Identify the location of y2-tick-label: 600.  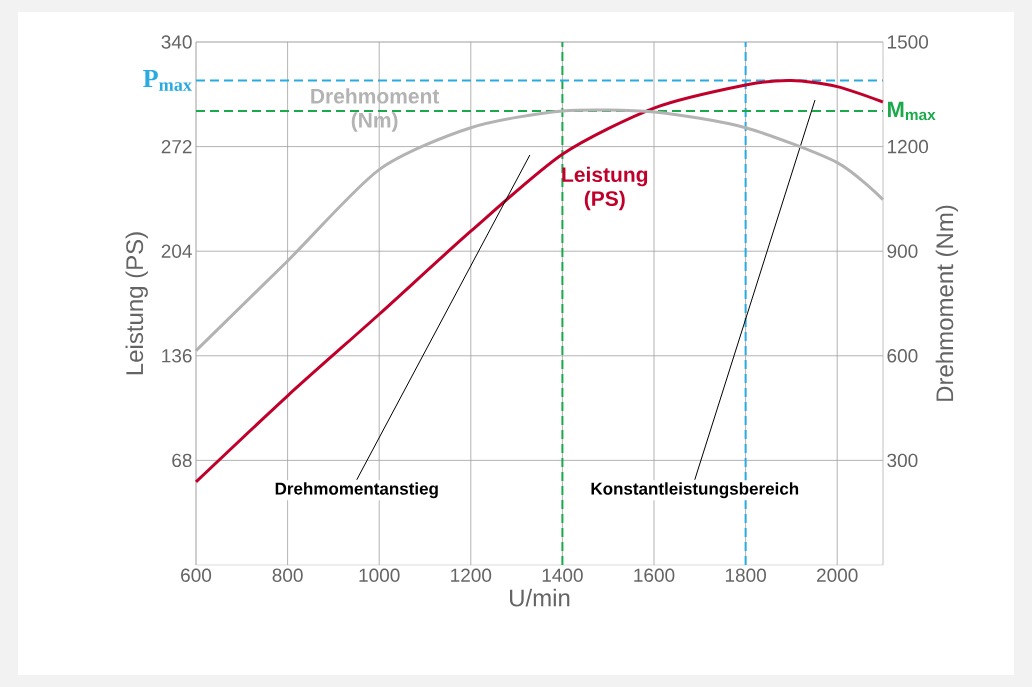
(902, 356).